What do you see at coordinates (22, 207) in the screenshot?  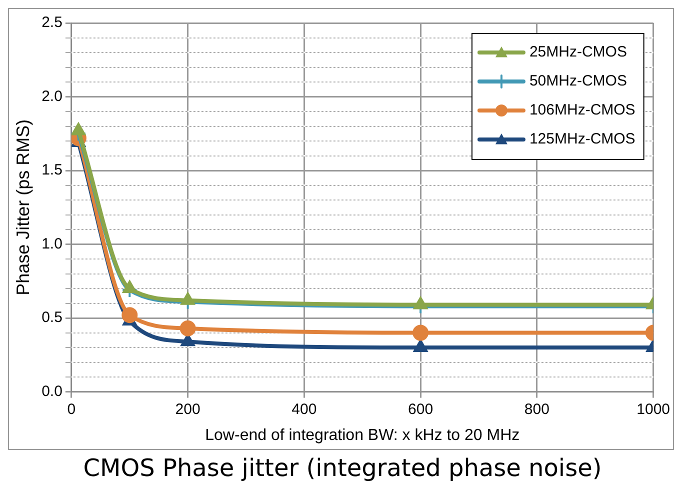 I see `y-axis-title: Phase Jitter (ps RMS)` at bounding box center [22, 207].